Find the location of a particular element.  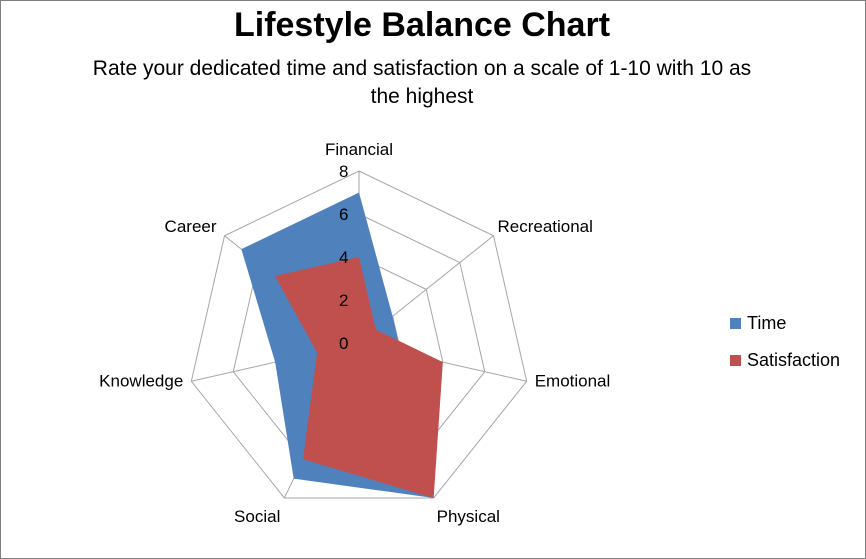

legend-label-satisfaction: Satisfaction is located at coordinates (794, 360).